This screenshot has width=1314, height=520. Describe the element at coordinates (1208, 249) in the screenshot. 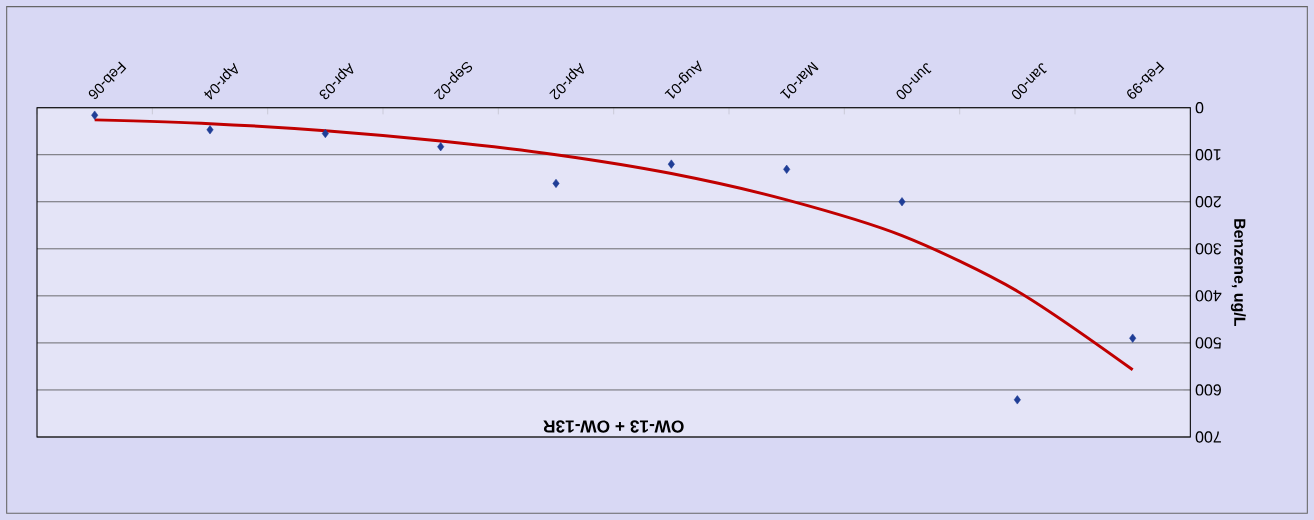

I see `y-tick-label: 300` at that location.